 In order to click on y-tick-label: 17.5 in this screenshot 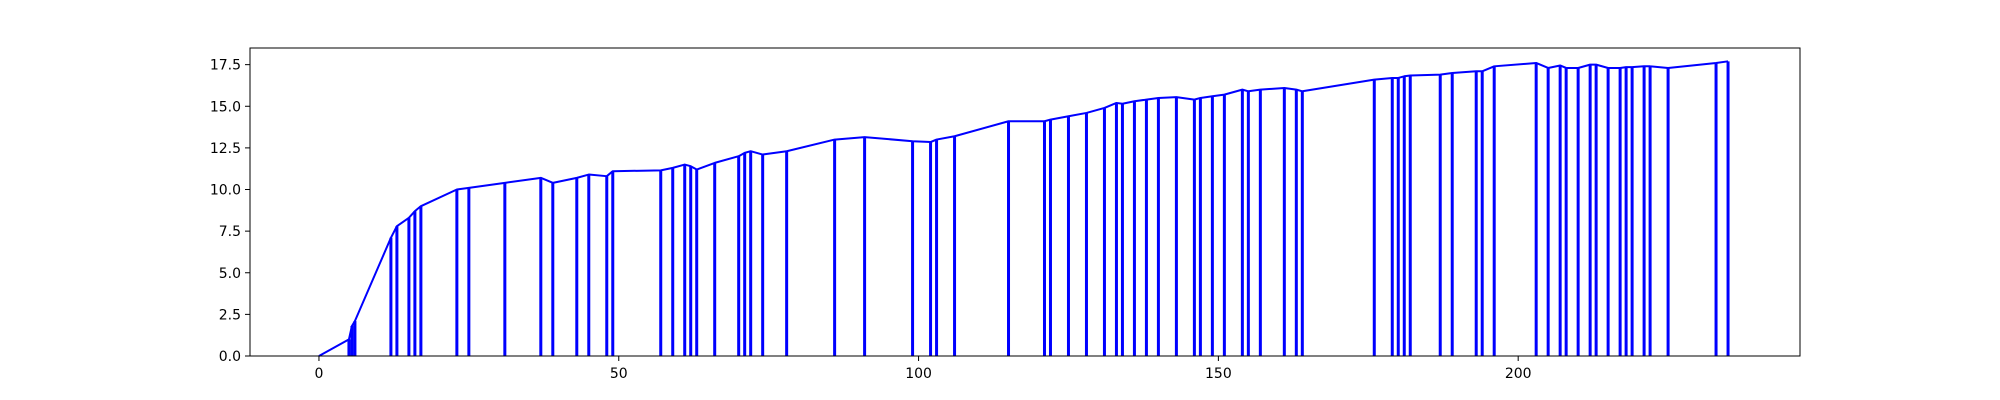, I will do `click(225, 66)`.